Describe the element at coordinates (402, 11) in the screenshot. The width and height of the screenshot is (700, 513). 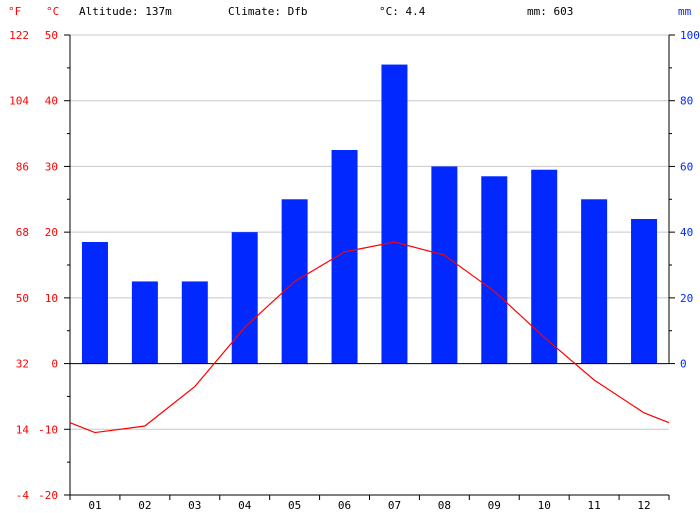
I see `mean-temperature-label: °C: 4.4` at that location.